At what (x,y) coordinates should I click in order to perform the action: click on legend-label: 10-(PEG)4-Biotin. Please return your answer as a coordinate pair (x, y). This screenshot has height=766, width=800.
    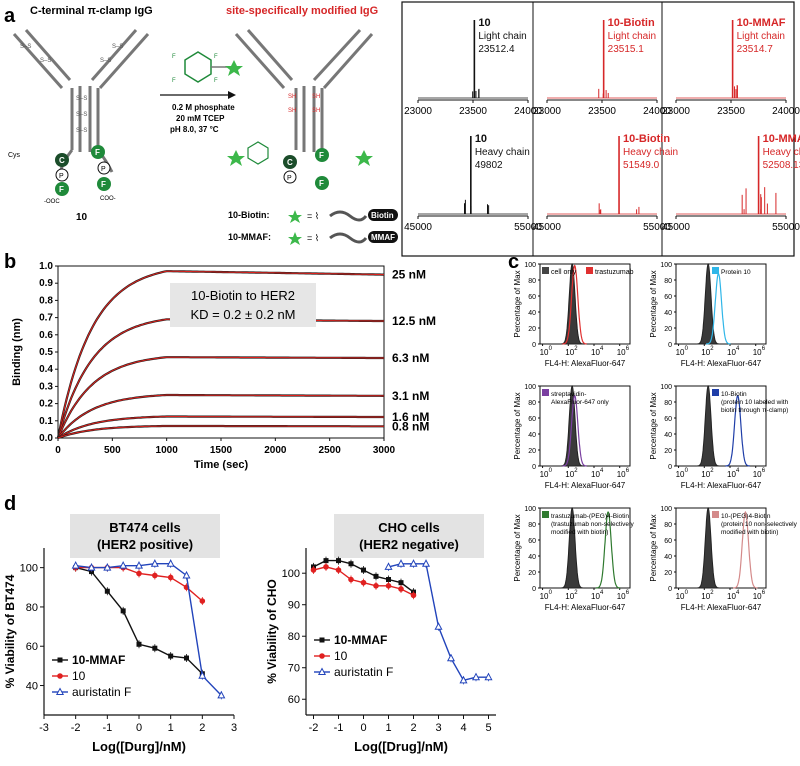
    Looking at the image, I should click on (746, 516).